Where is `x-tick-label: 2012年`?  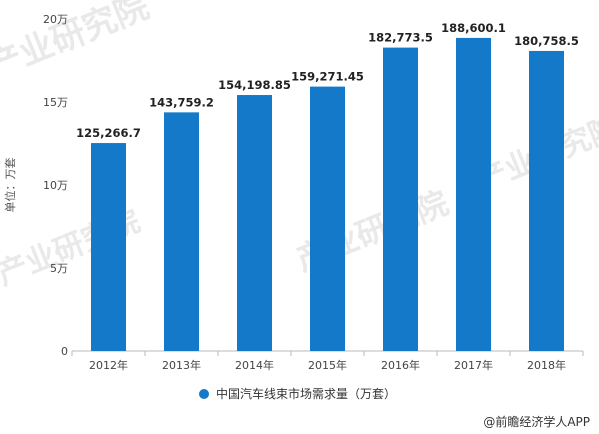
x-tick-label: 2012年 is located at coordinates (108, 365).